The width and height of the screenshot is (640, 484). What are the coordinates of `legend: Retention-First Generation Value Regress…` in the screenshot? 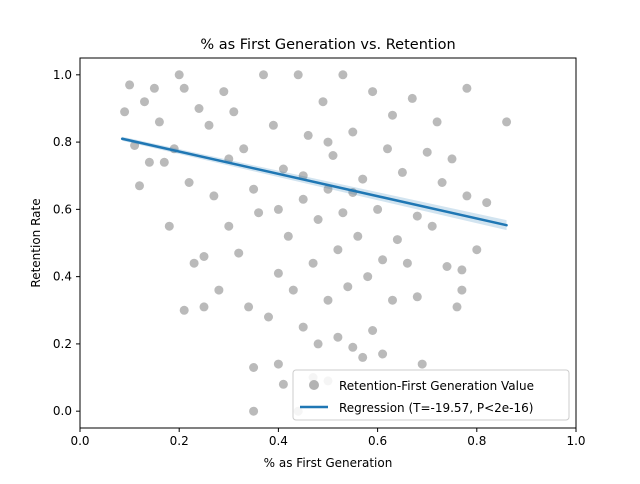 It's located at (431, 395).